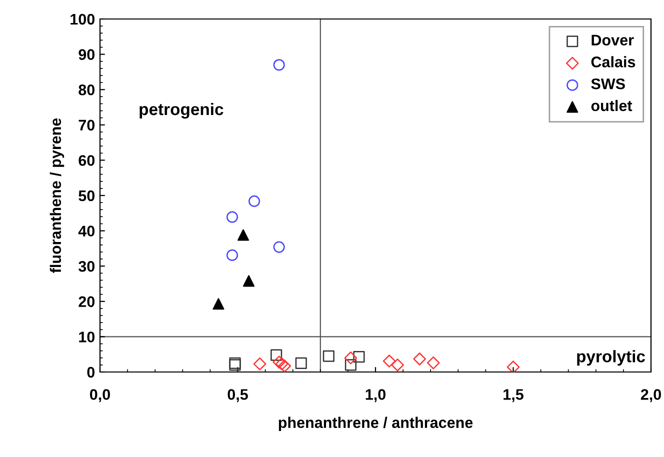 This screenshot has height=457, width=664. What do you see at coordinates (514, 395) in the screenshot?
I see `x-tick-label: 1,5` at bounding box center [514, 395].